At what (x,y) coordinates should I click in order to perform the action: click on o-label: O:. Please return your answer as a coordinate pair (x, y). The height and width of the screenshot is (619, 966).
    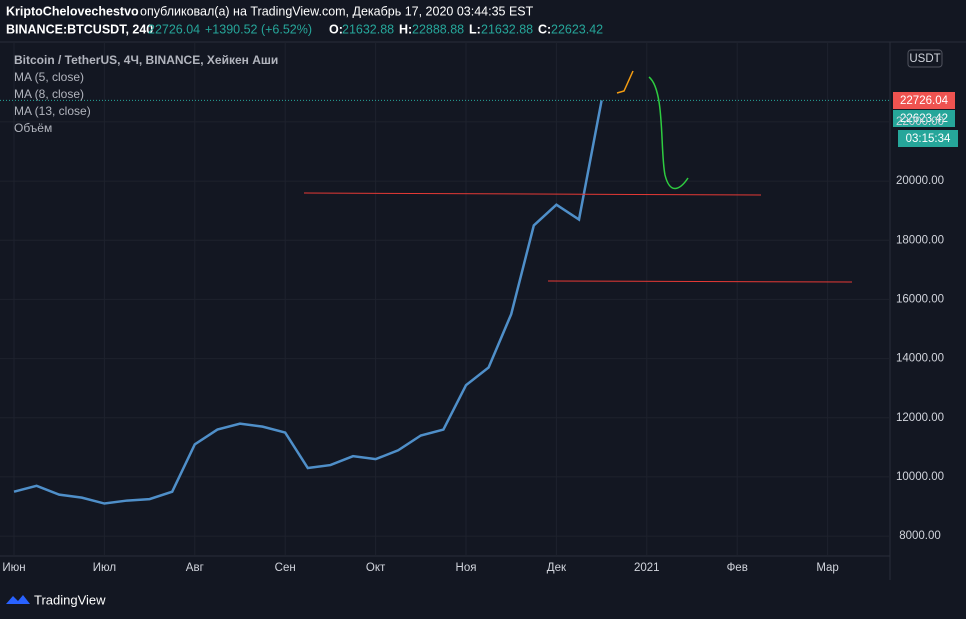
    Looking at the image, I should click on (336, 29).